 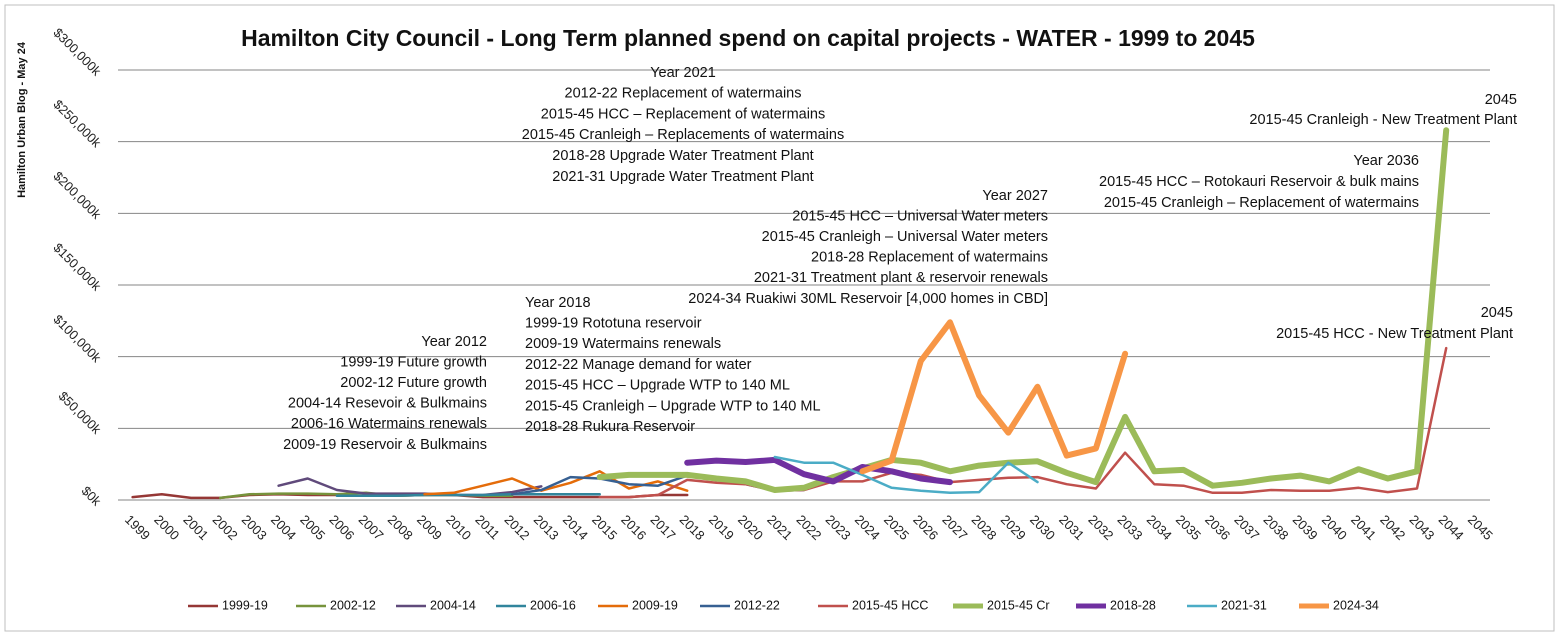 I want to click on legend-label: 2021-31, so click(x=1244, y=605).